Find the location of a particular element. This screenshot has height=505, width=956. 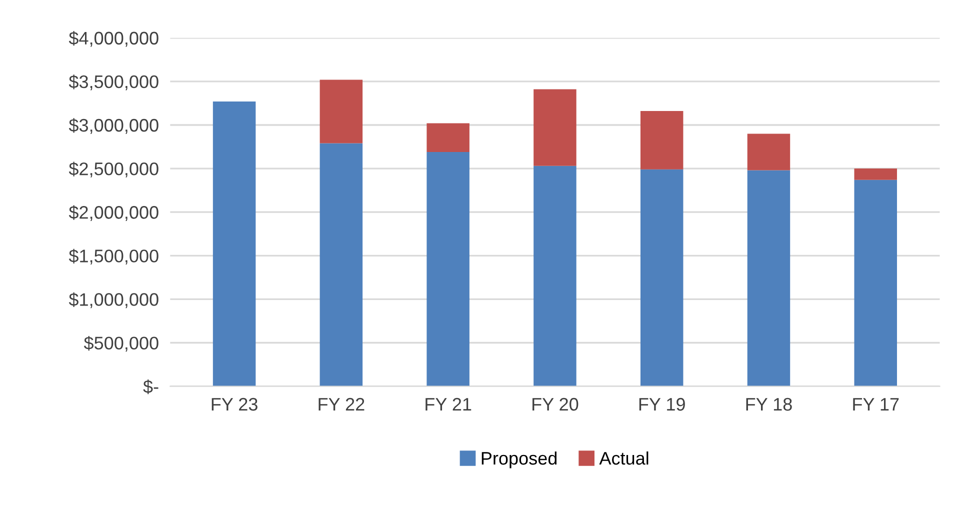

x-tick-label: FY 18 is located at coordinates (769, 404).